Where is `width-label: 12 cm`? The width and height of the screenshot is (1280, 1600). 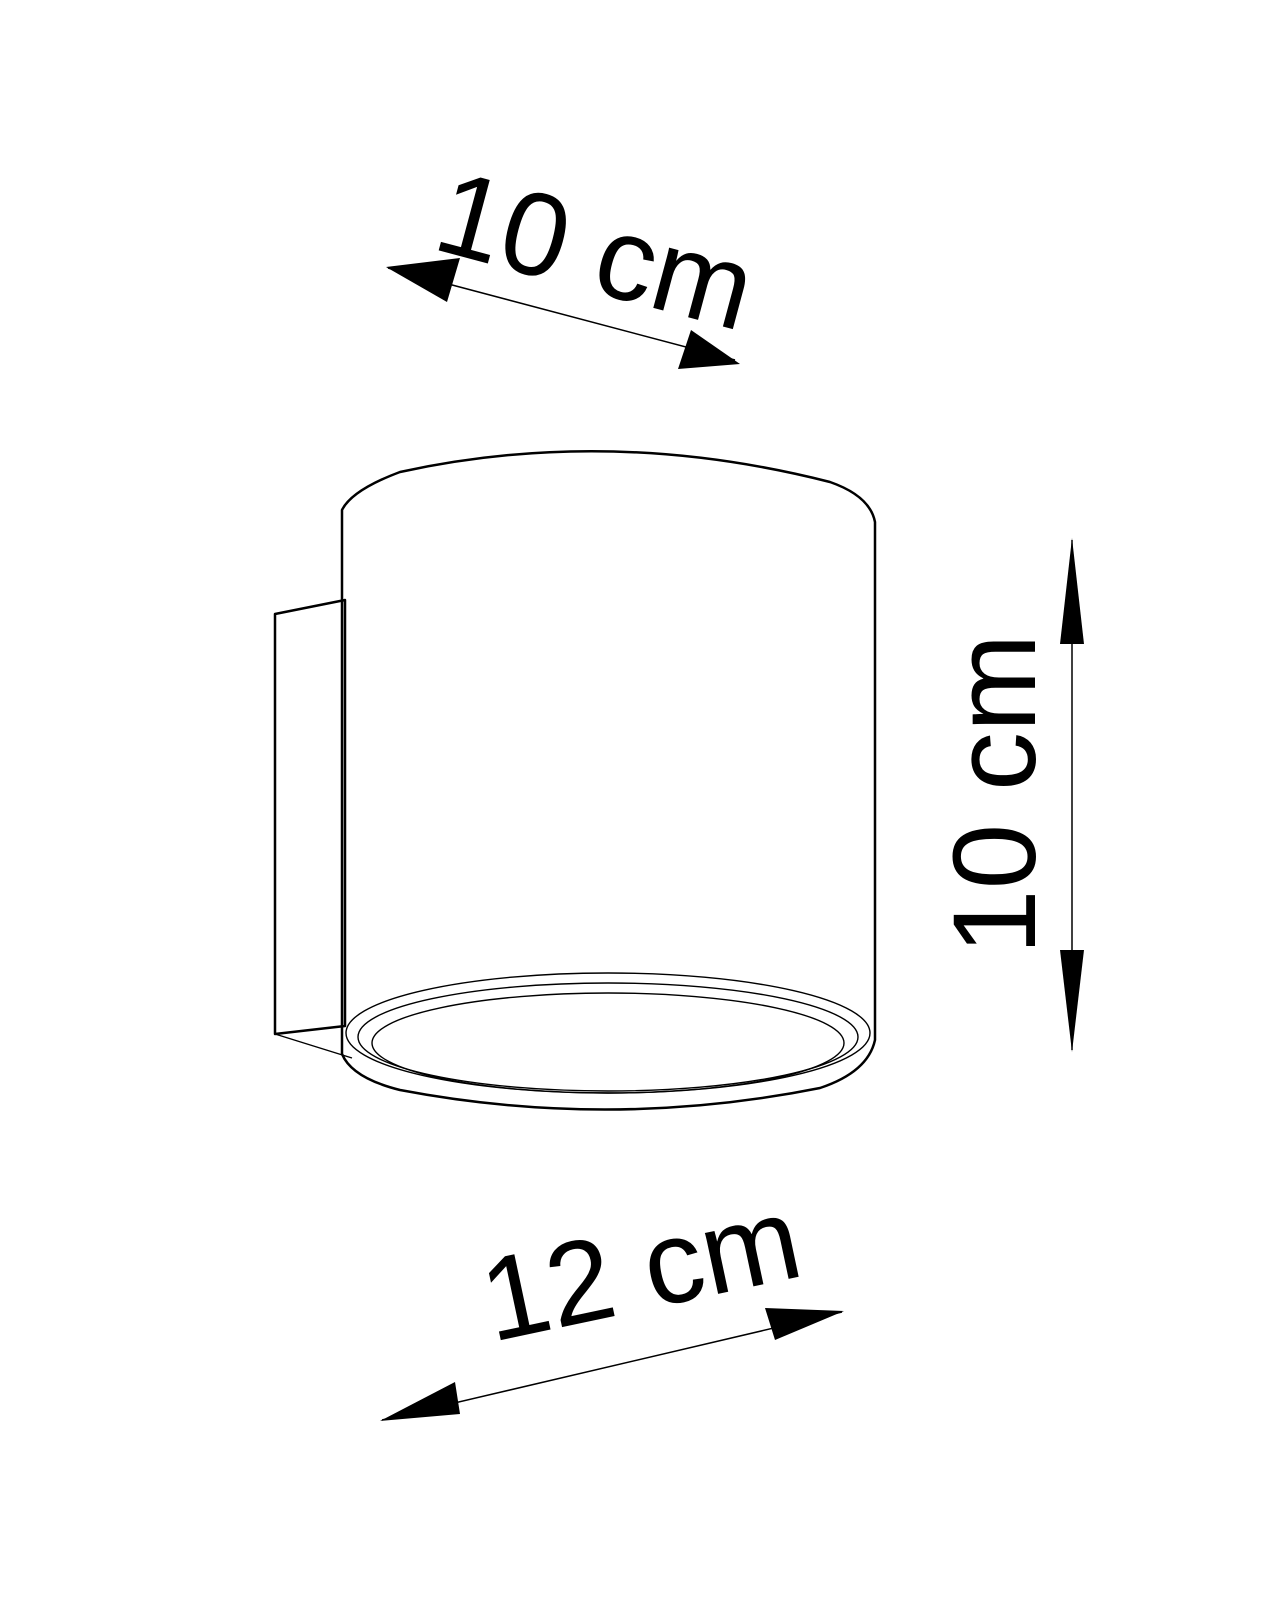 width-label: 12 cm is located at coordinates (641, 1270).